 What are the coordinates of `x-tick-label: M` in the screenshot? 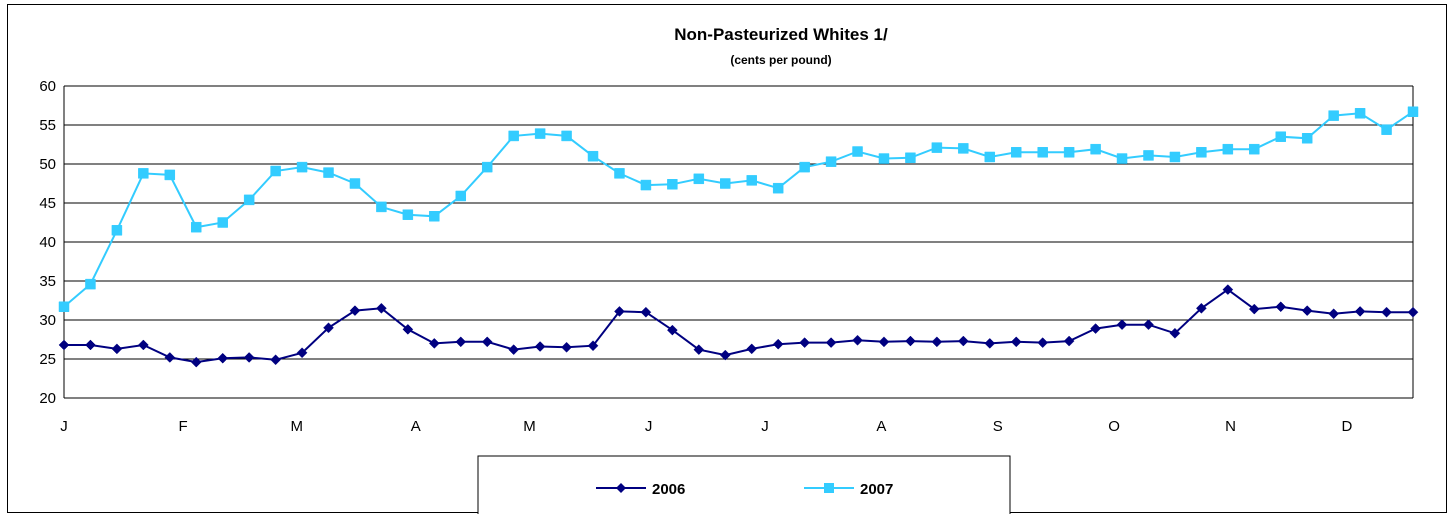 It's located at (529, 426).